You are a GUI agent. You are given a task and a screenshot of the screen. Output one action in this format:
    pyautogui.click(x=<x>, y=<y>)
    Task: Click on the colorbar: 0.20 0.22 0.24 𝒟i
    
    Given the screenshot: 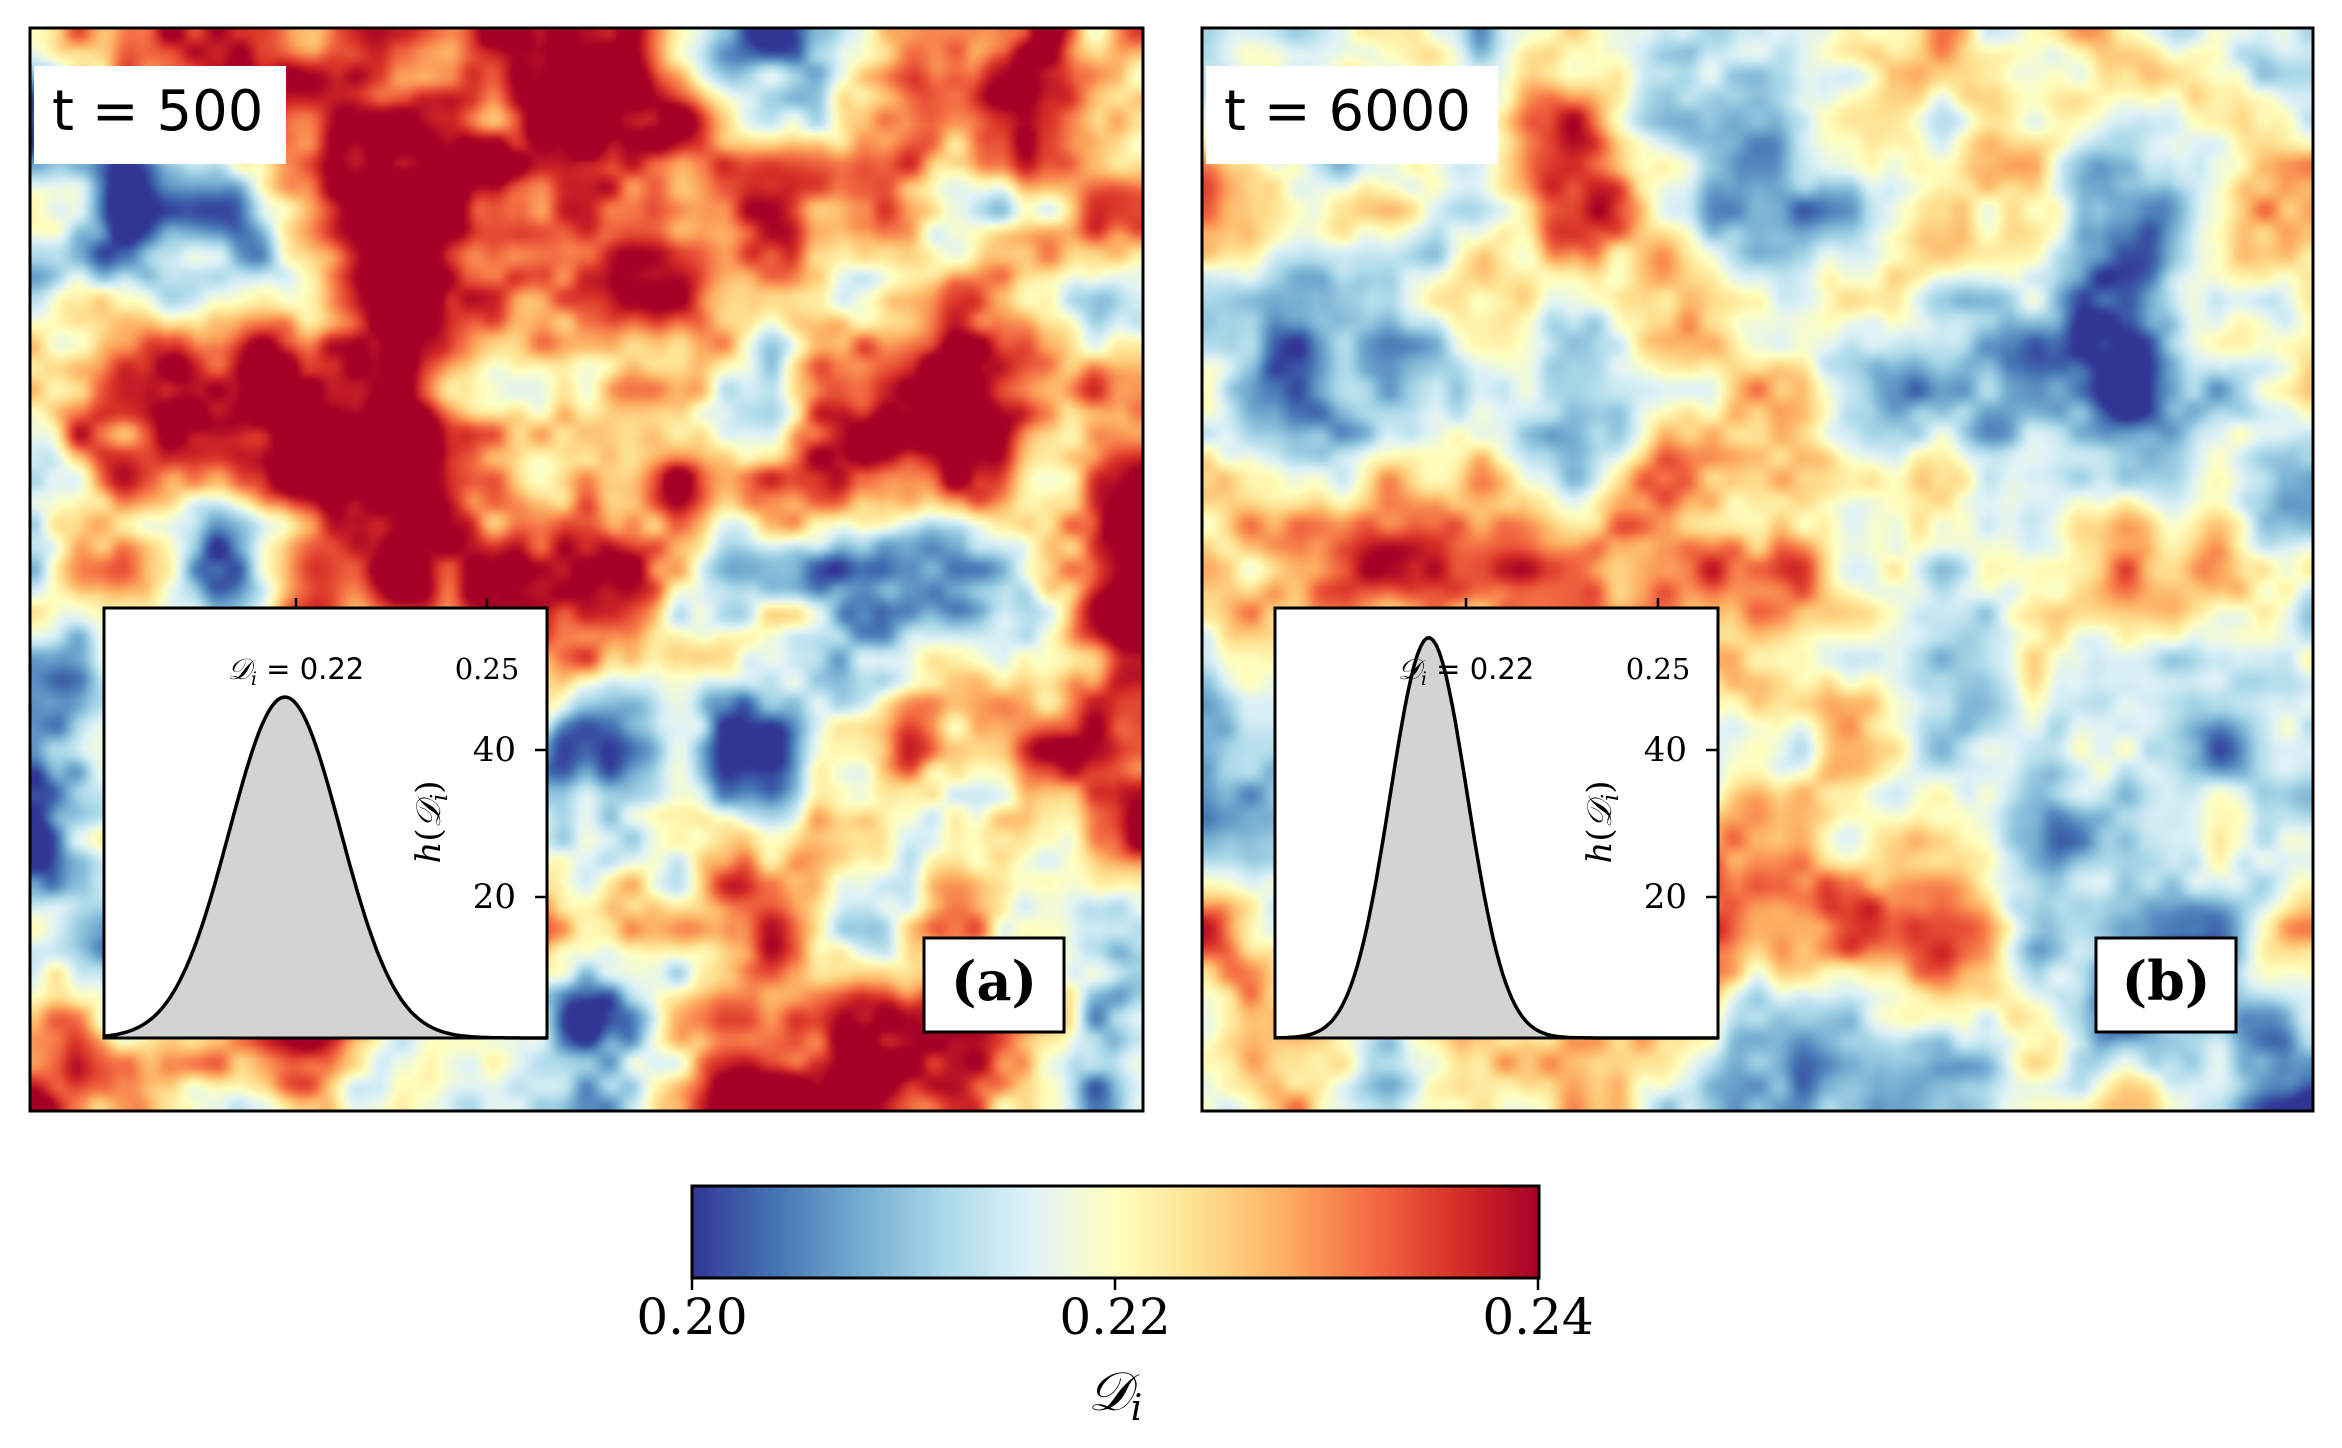 What is the action you would take?
    pyautogui.click(x=1115, y=1306)
    